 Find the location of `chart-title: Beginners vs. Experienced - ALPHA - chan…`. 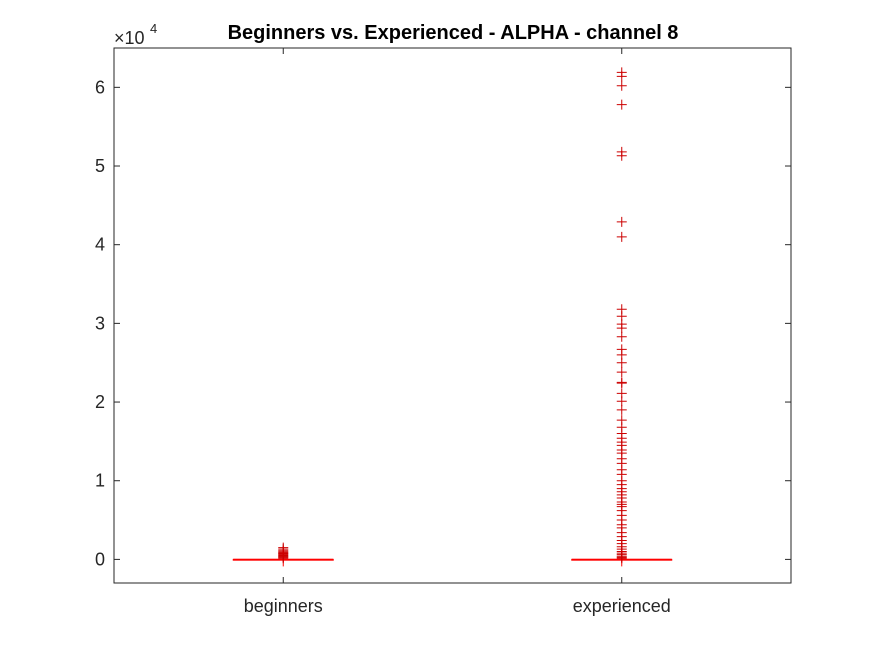

chart-title: Beginners vs. Experienced - ALPHA - chan… is located at coordinates (453, 33).